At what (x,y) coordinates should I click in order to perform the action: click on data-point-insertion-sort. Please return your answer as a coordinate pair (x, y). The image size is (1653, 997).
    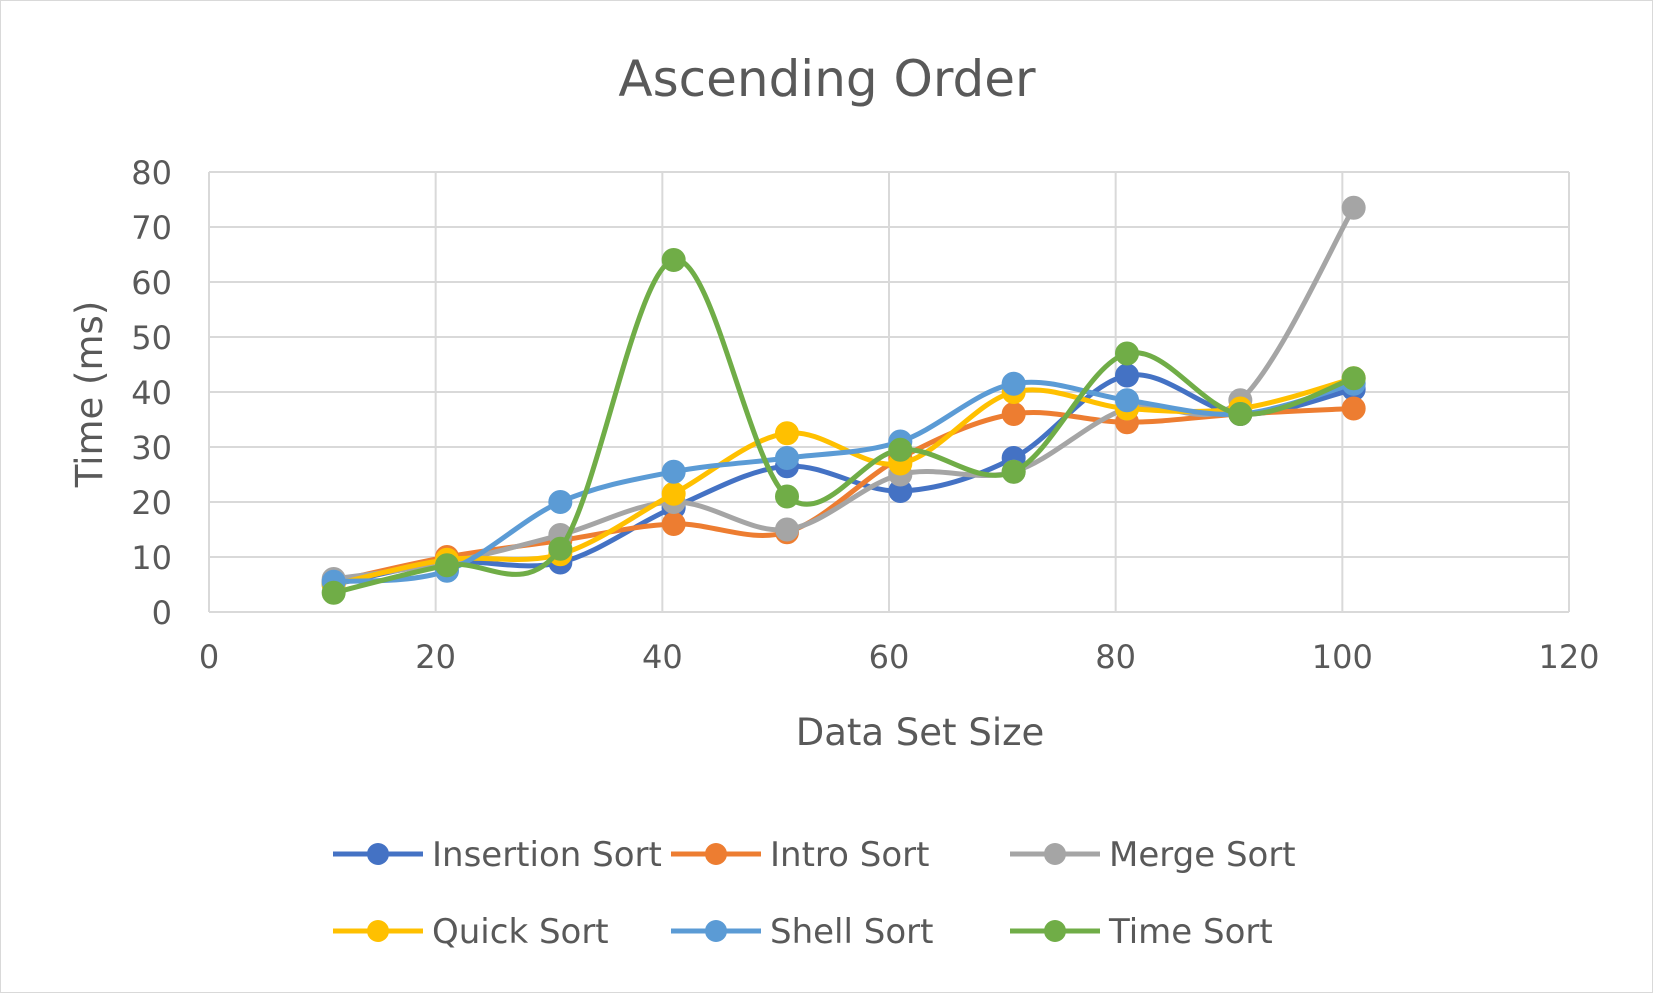
    Looking at the image, I should click on (1127, 375).